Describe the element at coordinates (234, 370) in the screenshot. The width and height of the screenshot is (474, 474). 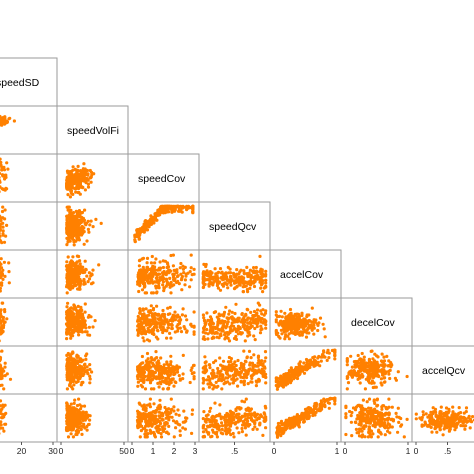
I see `scatter-cell-accelQcv-vs-speedQcv` at that location.